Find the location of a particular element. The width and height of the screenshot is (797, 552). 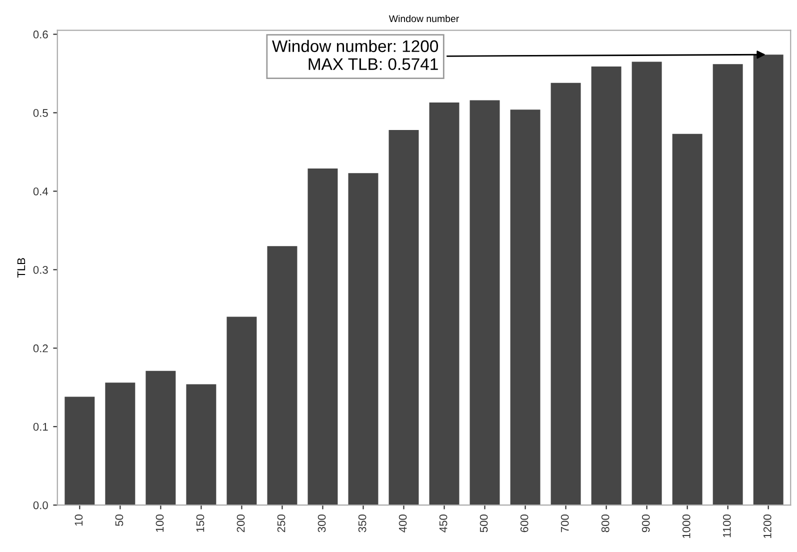

x-tick-label: 300 is located at coordinates (322, 523).